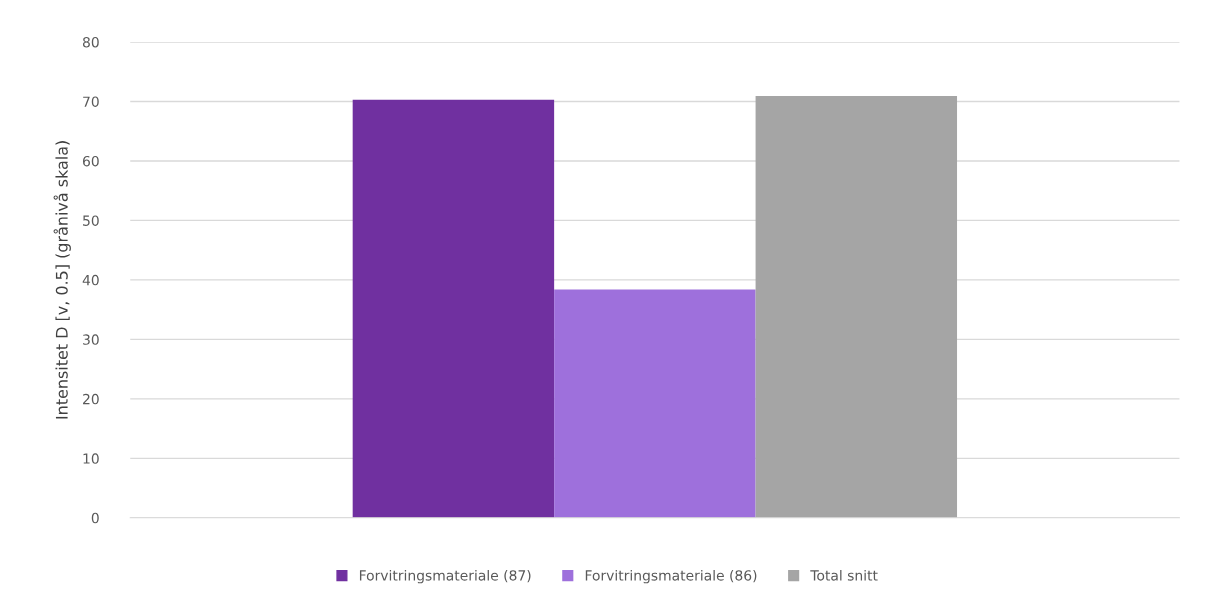 Image resolution: width=1206 pixels, height=600 pixels. What do you see at coordinates (90, 280) in the screenshot?
I see `y-tick-label: 40` at bounding box center [90, 280].